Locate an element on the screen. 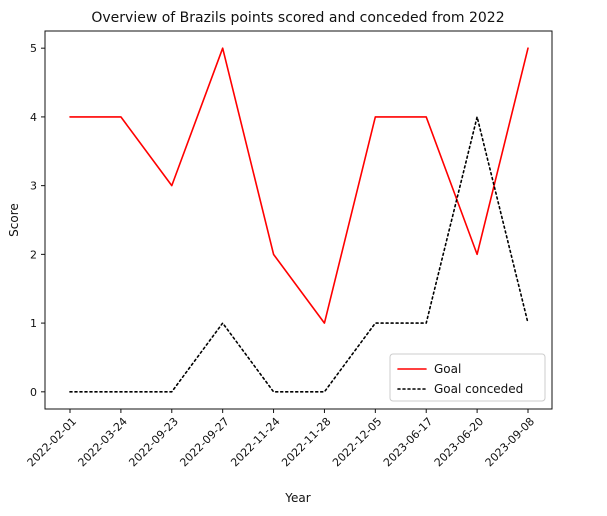 This screenshot has height=516, width=607. legend-label-goal-conceded: Goal conceded is located at coordinates (478, 389).